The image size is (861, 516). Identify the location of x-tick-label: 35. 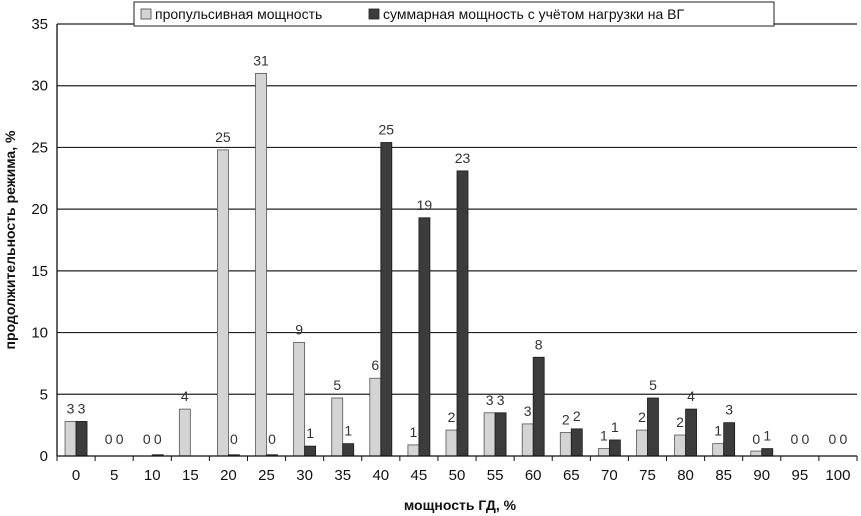
(342, 475).